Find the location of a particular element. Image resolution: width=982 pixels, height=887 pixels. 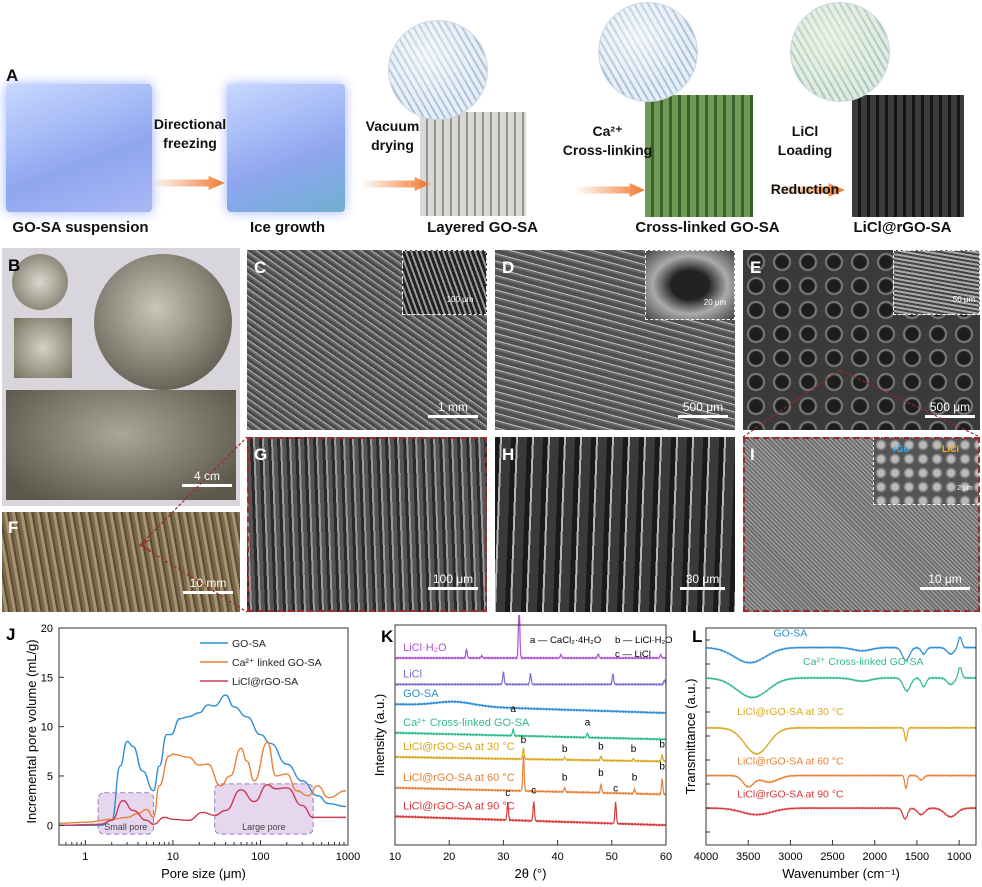

step-licl-loading-reduction: LiCl Loading Reduction is located at coordinates (805, 160).